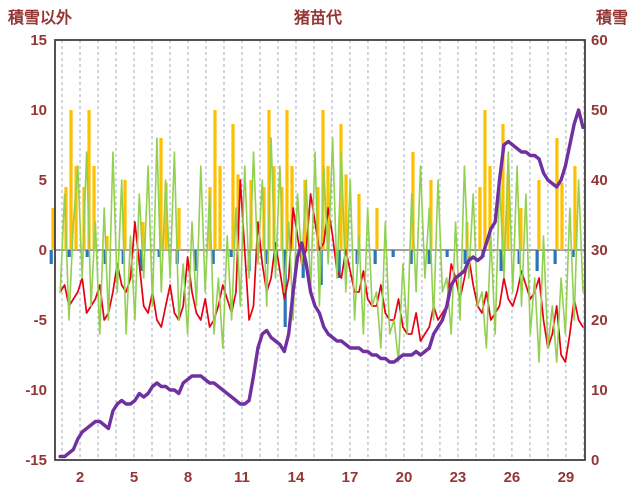  What do you see at coordinates (350, 477) in the screenshot?
I see `svg-text: 17` at bounding box center [350, 477].